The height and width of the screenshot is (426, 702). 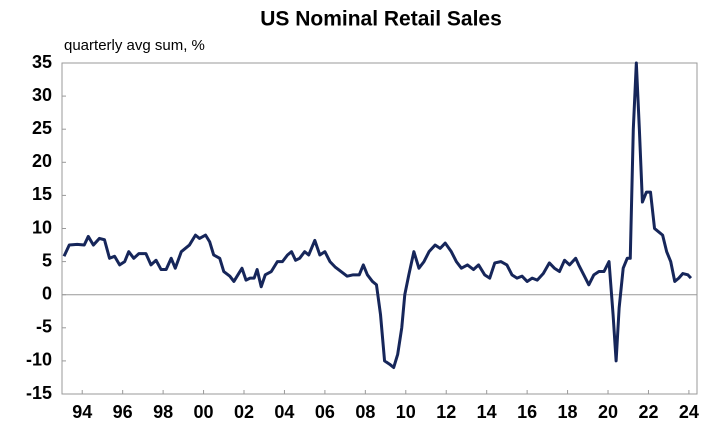 I want to click on x-tick-label: 06, so click(x=325, y=412).